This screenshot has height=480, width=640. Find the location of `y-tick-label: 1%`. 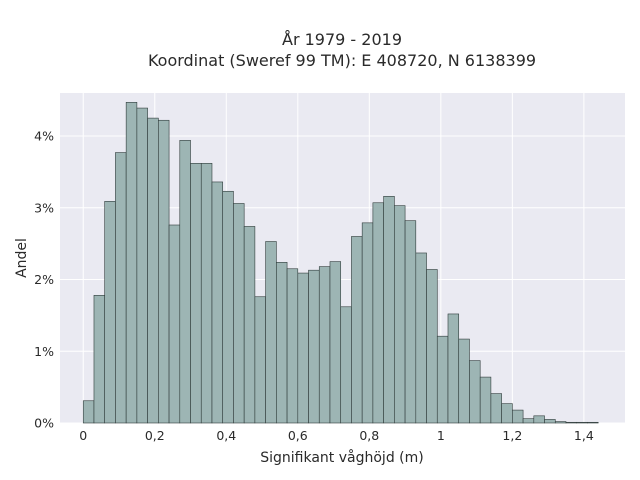

y-tick-label: 1% is located at coordinates (44, 351).